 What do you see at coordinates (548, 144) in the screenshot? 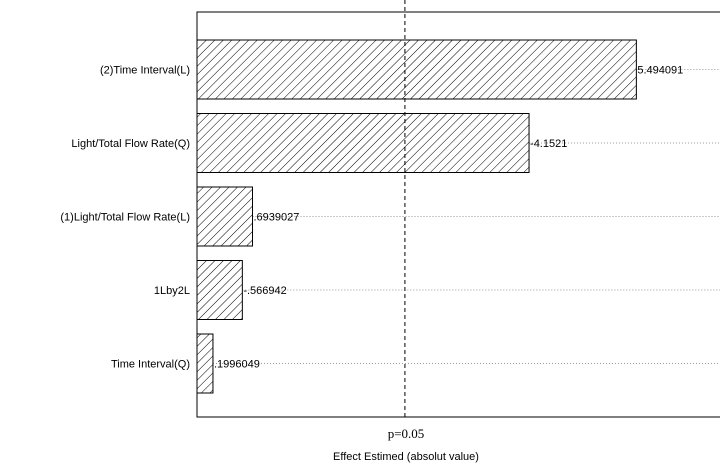
I see `bar-value-label: -4.1521` at bounding box center [548, 144].